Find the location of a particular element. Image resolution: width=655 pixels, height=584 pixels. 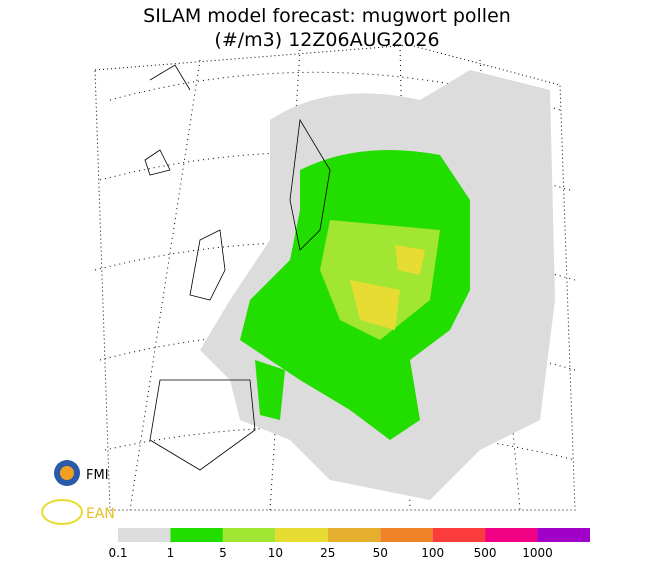

title: SILAM model forecast: mugwort pollen is located at coordinates (327, 16).